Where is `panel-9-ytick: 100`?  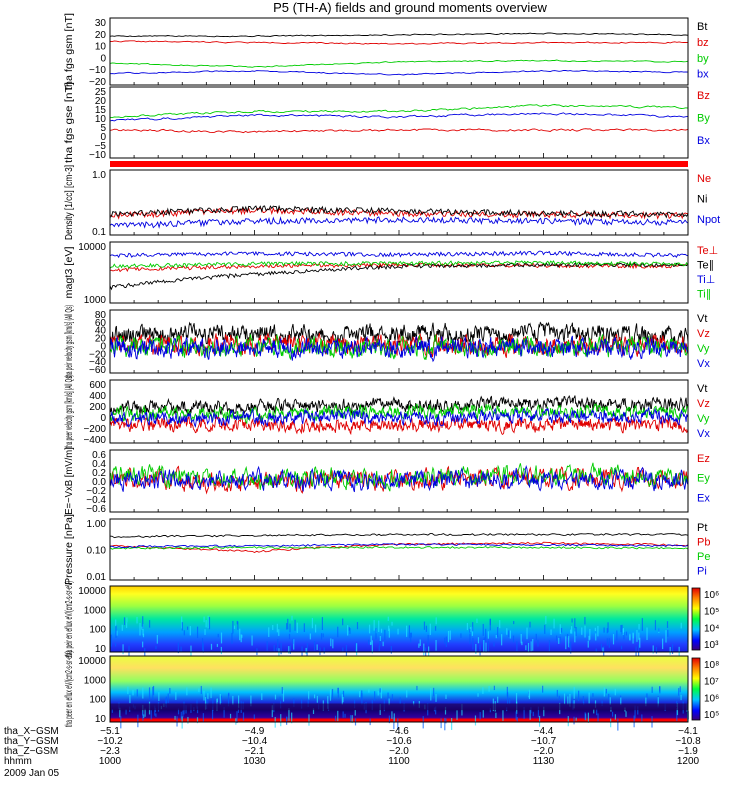
panel-9-ytick: 100 is located at coordinates (97, 630).